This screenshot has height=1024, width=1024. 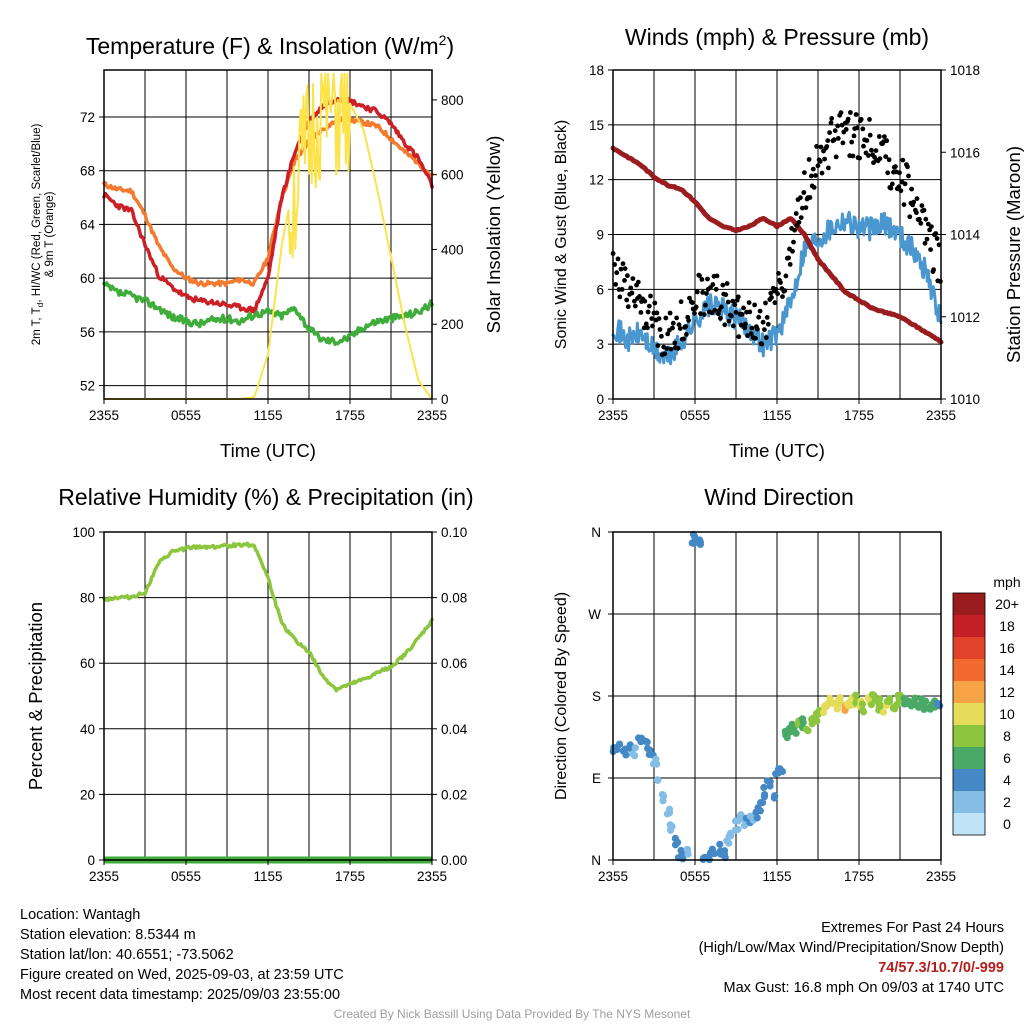 I want to click on pressure-ylabel: Station Pressure (Maroon), so click(x=1013, y=254).